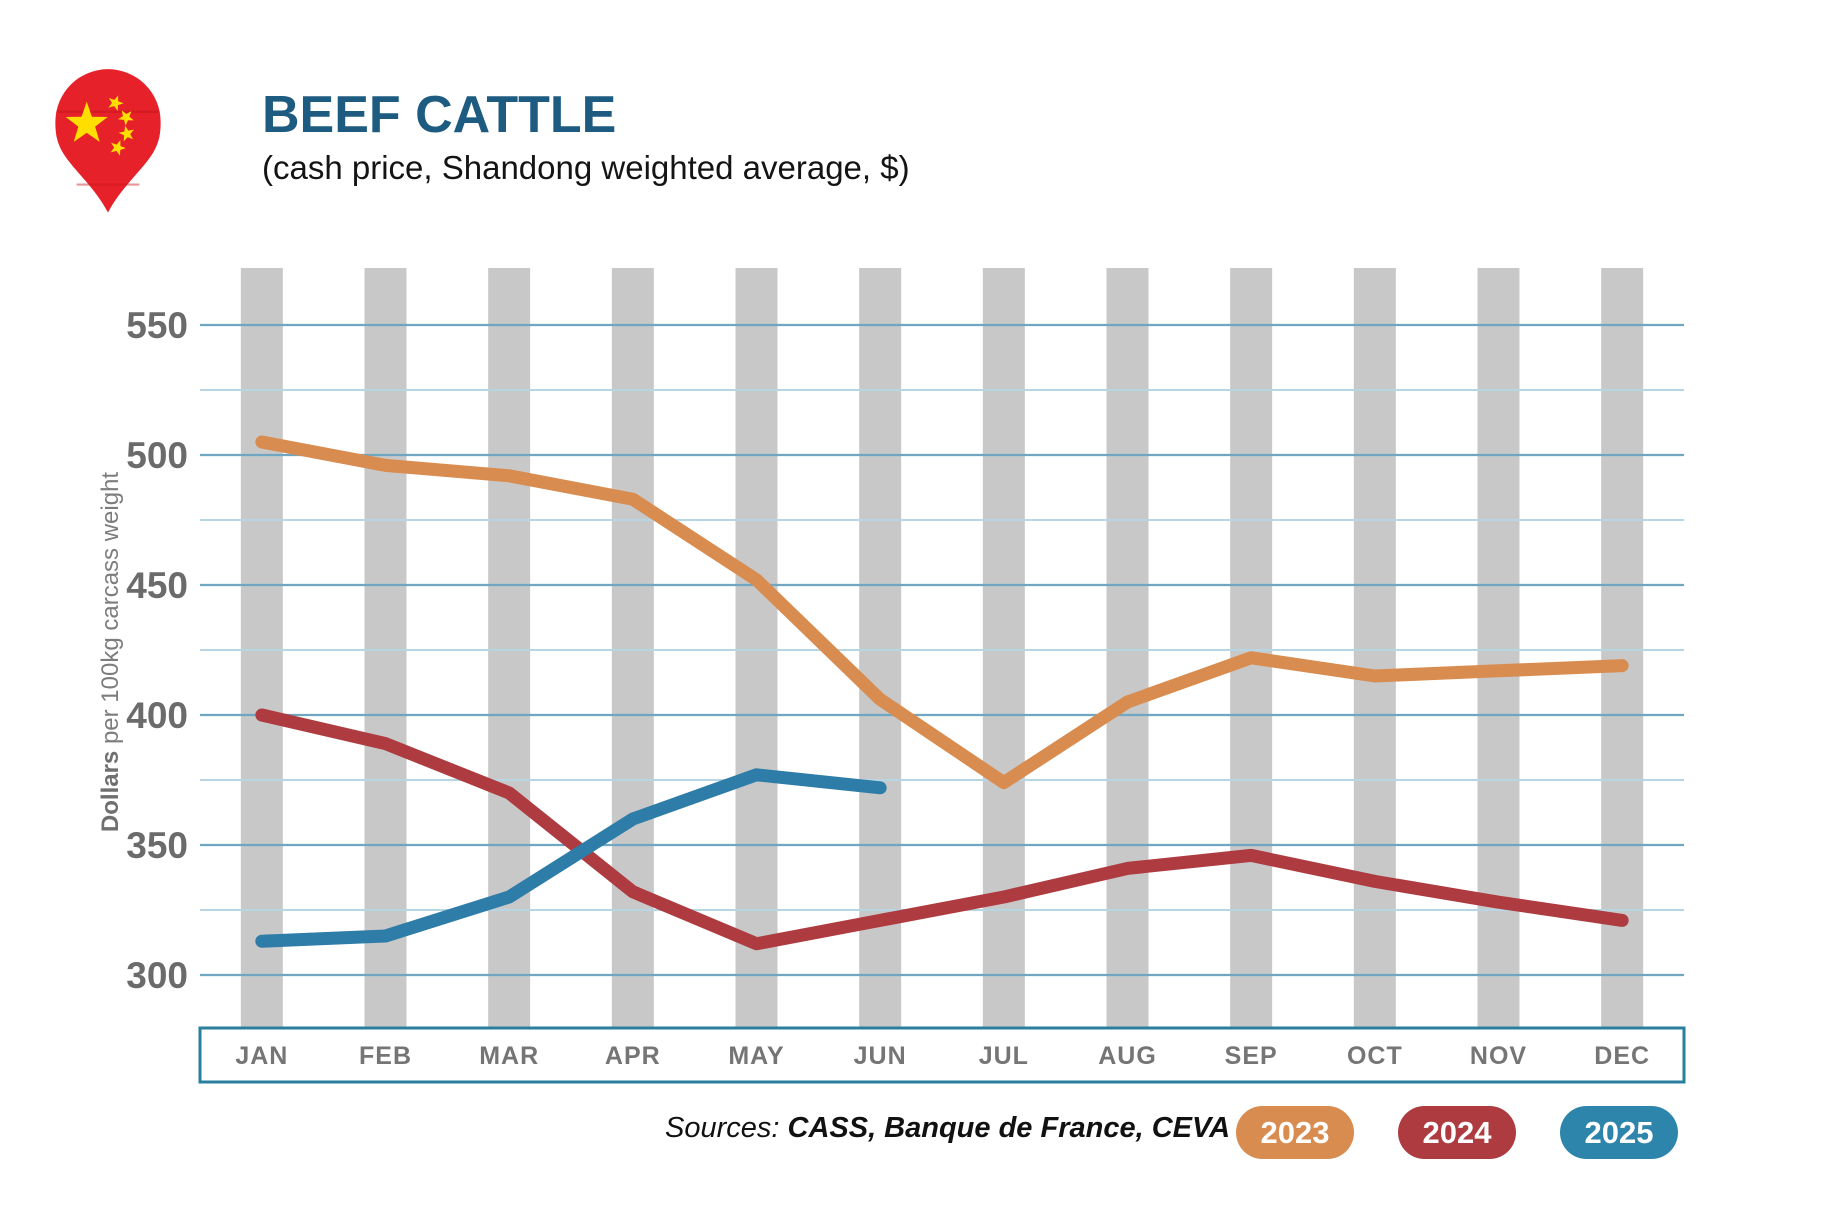  Describe the element at coordinates (385, 1056) in the screenshot. I see `month-label: FEB` at that location.